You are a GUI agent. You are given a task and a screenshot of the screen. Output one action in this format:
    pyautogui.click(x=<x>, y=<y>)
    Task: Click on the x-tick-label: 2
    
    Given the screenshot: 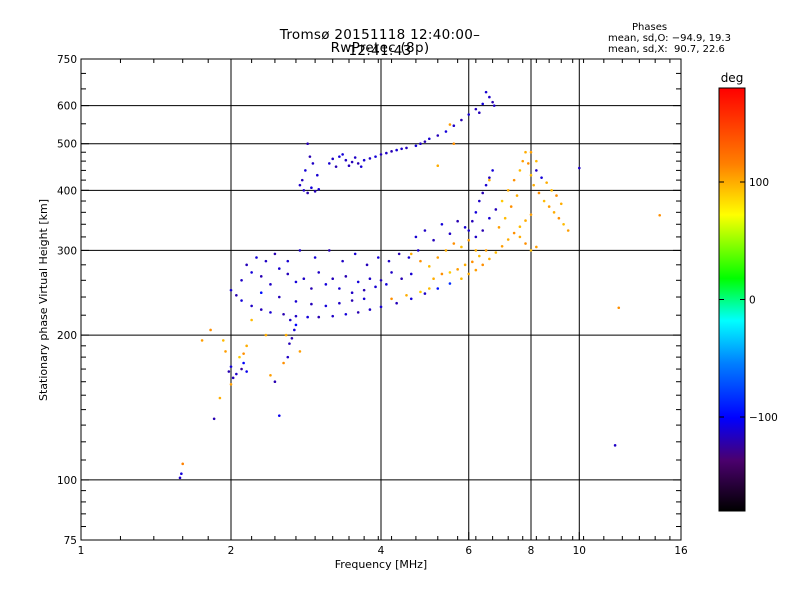 What is the action you would take?
    pyautogui.click(x=231, y=551)
    